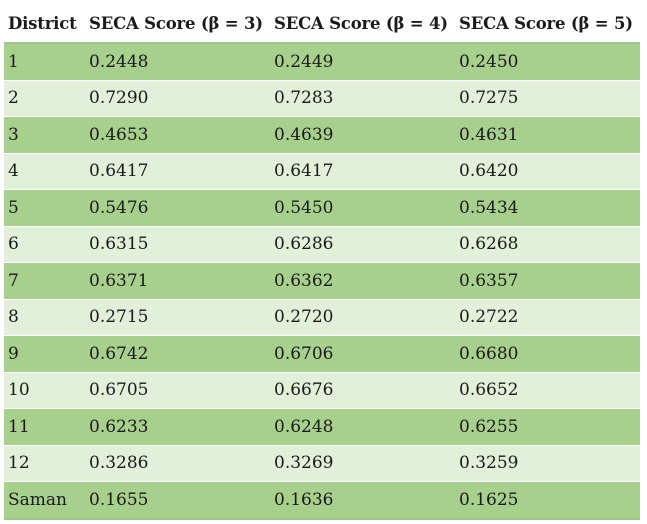 The image size is (647, 524). I want to click on cell-seca-beta-4: 0.6417, so click(362, 171).